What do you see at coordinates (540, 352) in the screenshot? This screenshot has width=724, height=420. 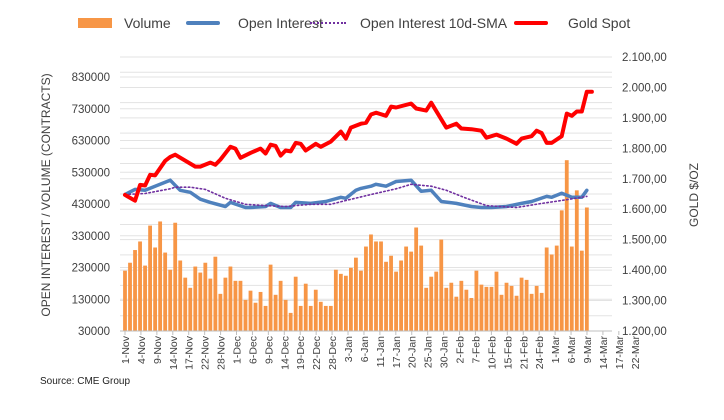 I see `x-tick-label: 24-Feb` at bounding box center [540, 352].